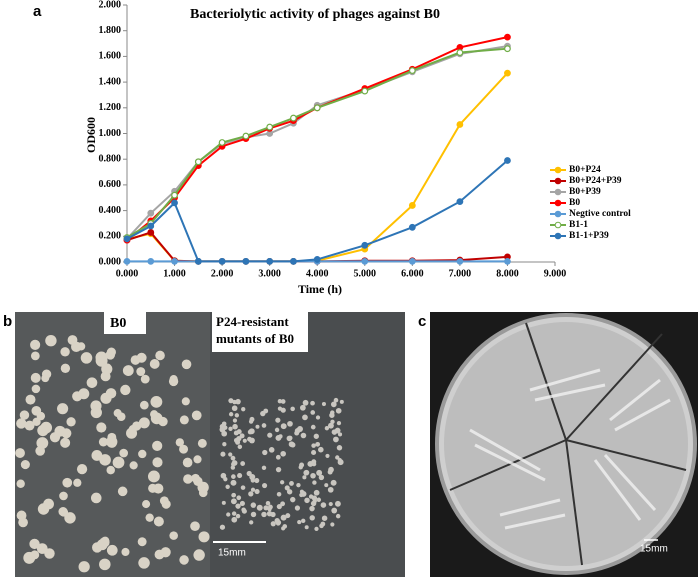 The width and height of the screenshot is (698, 577). Describe the element at coordinates (422, 321) in the screenshot. I see `panel-label: c` at that location.